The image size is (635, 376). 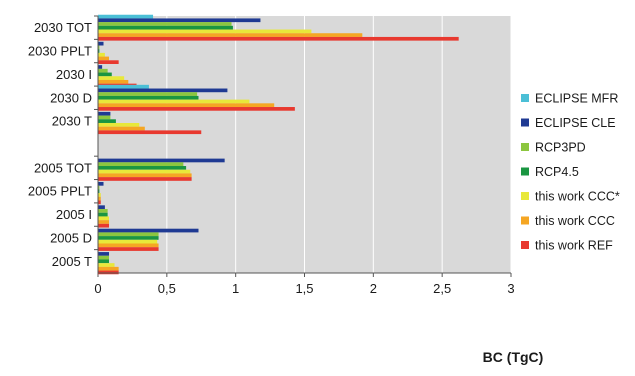 What do you see at coordinates (575, 123) in the screenshot?
I see `legend-label: ECLIPSE CLE` at bounding box center [575, 123].